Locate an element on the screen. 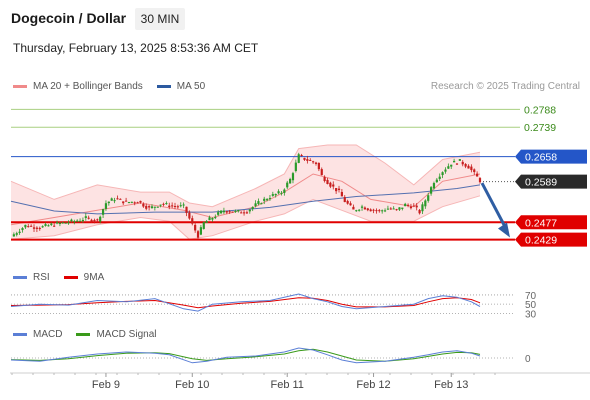 This screenshot has width=590, height=400. legend-label-macd: MACD is located at coordinates (48, 334).